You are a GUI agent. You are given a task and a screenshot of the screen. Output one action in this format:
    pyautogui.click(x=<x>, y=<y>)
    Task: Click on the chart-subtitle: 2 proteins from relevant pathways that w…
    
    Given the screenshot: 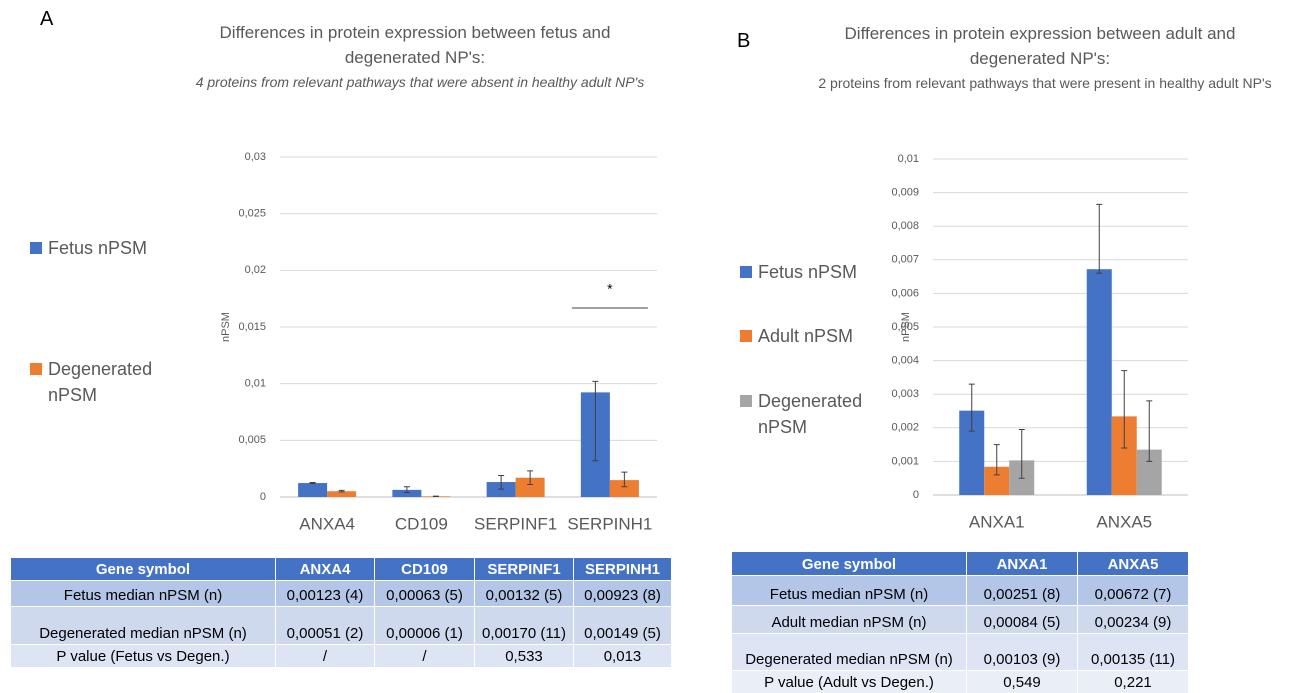 What is the action you would take?
    pyautogui.click(x=1045, y=83)
    